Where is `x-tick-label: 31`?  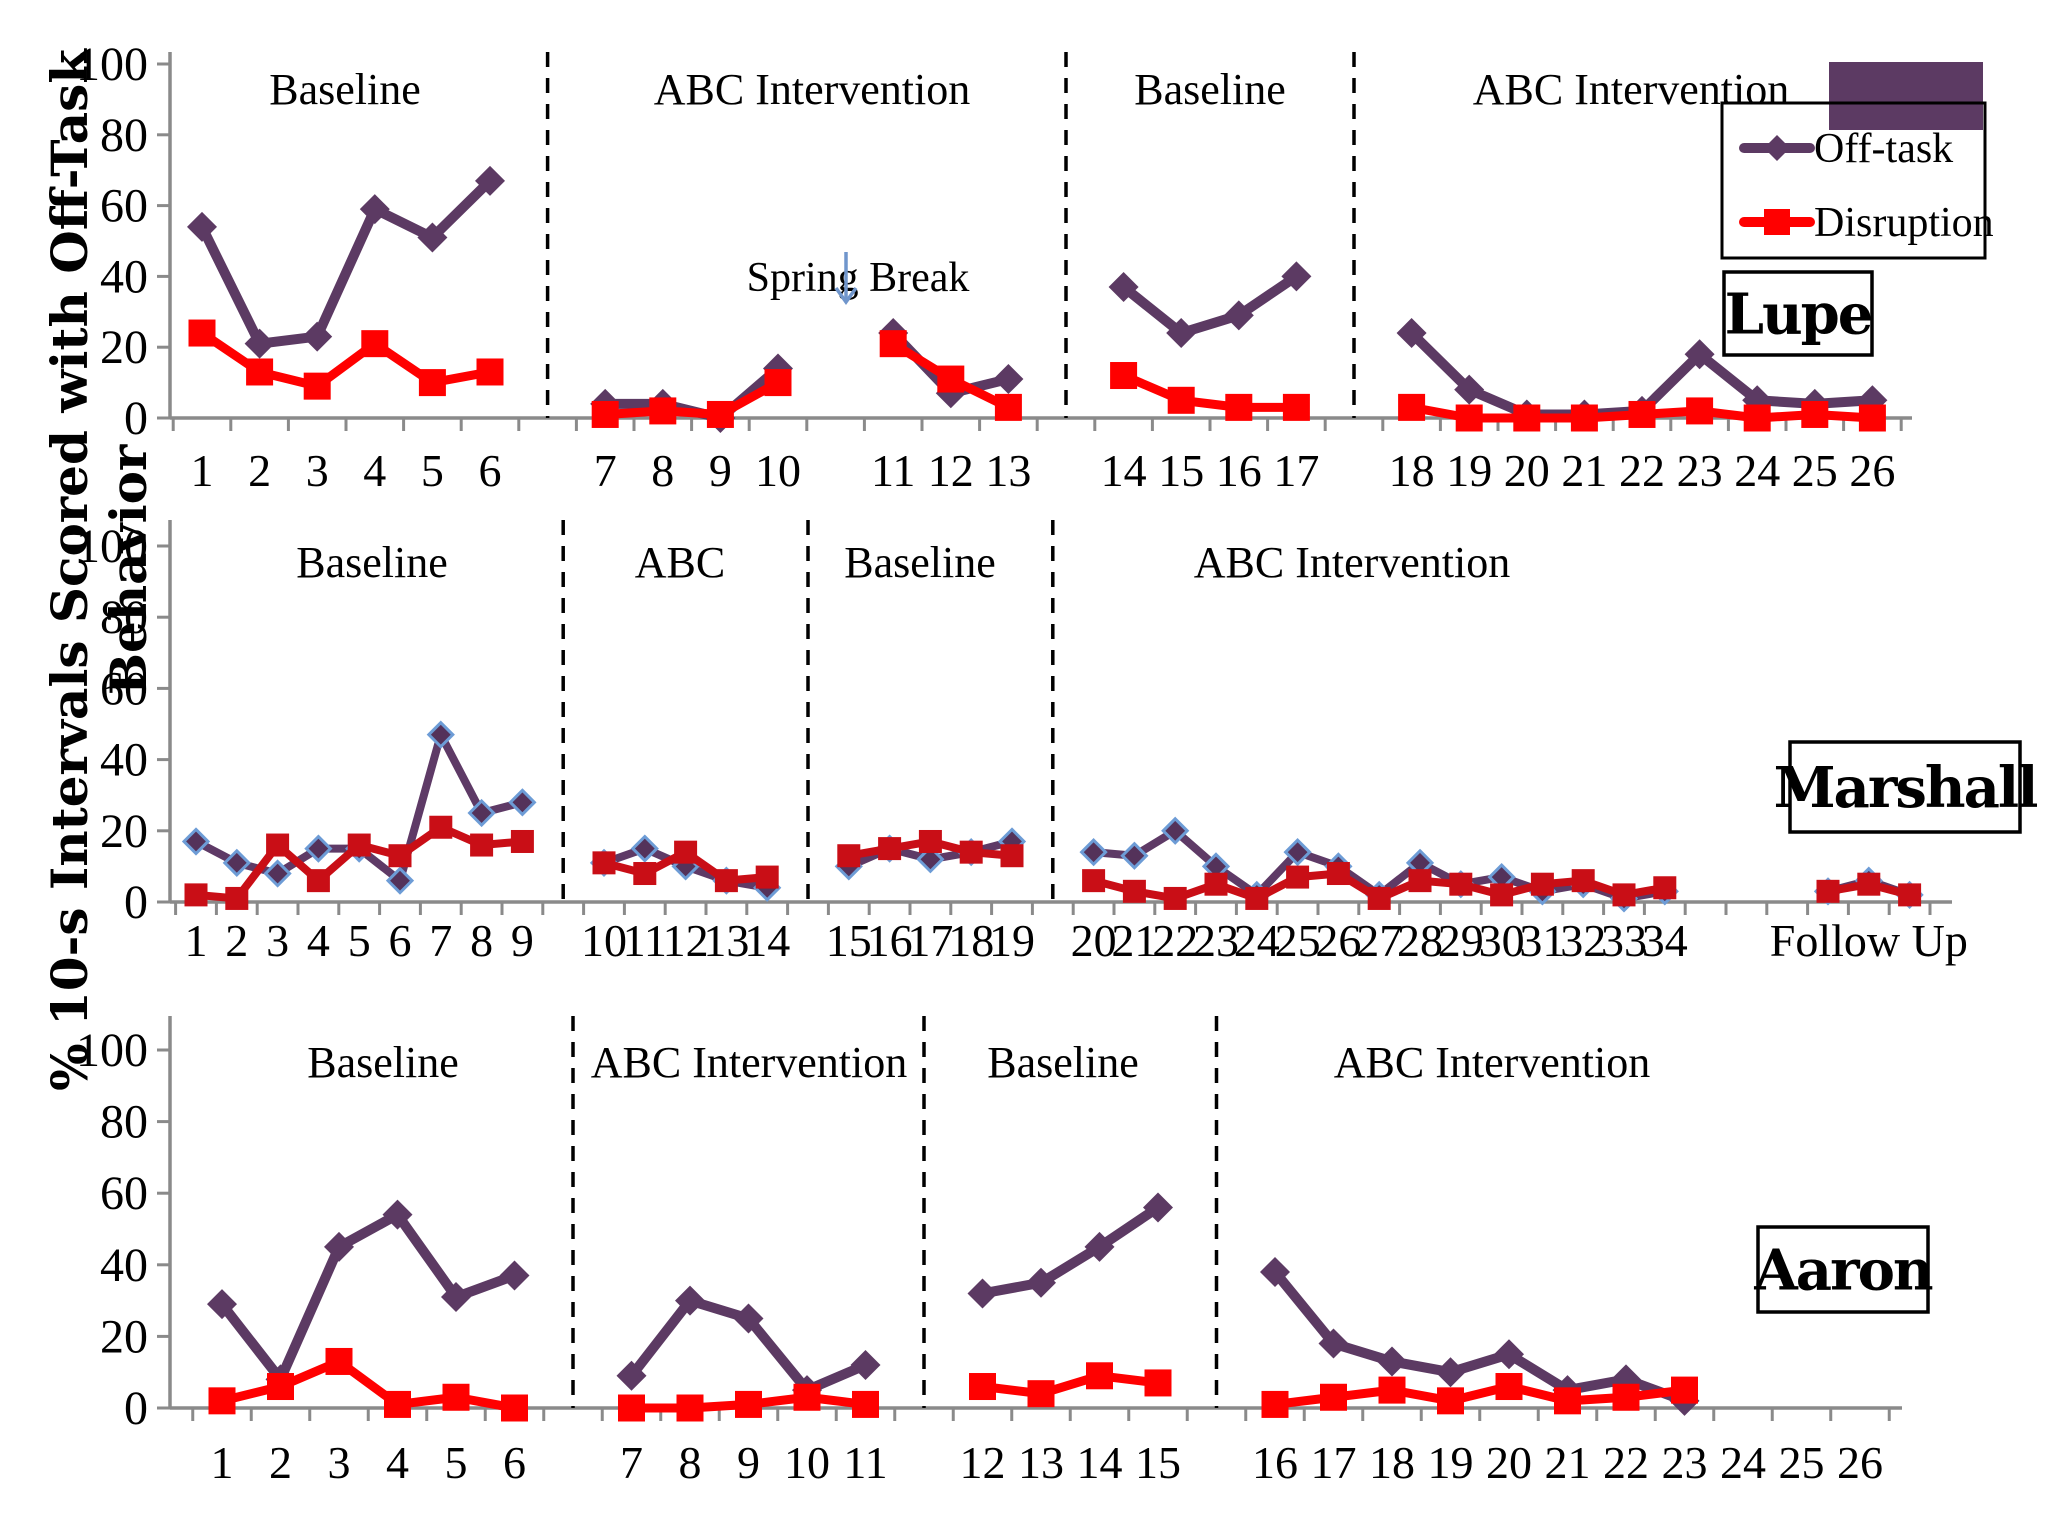 x-tick-label: 31 is located at coordinates (1542, 940).